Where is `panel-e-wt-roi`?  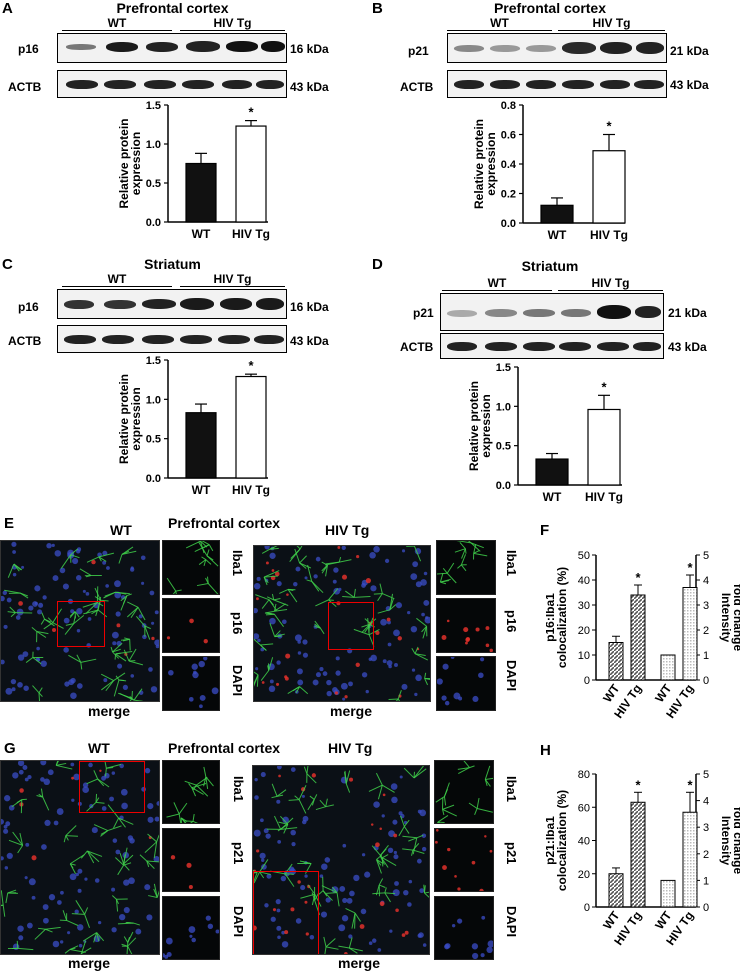 panel-e-wt-roi is located at coordinates (81, 624).